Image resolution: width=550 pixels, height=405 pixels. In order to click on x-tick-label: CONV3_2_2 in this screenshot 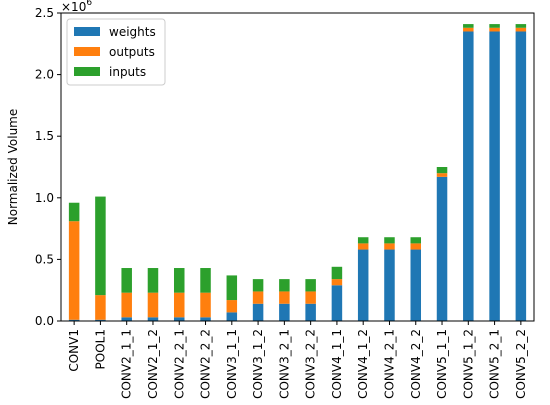, I will do `click(311, 364)`.